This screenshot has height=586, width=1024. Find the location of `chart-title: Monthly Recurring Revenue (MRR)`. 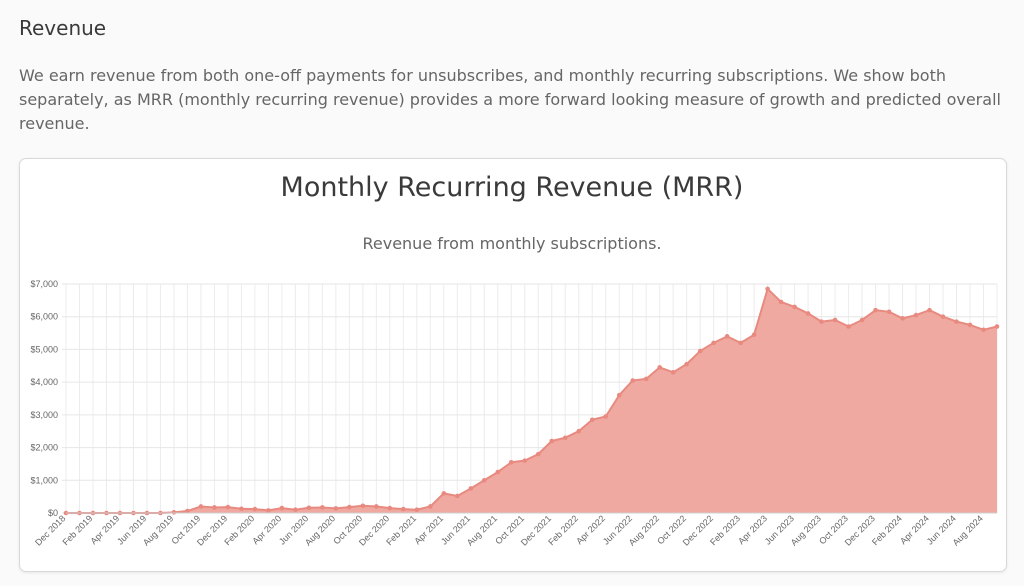

chart-title: Monthly Recurring Revenue (MRR) is located at coordinates (512, 187).